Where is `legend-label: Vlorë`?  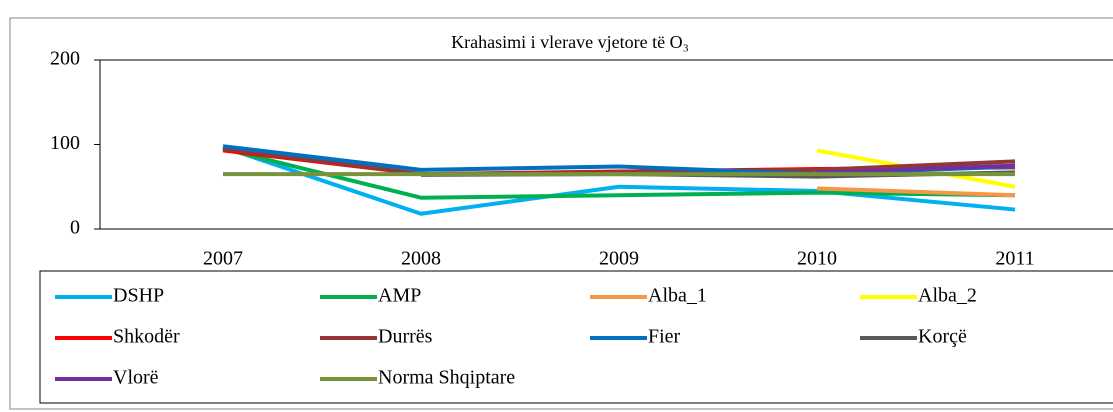
legend-label: Vlorë is located at coordinates (136, 378).